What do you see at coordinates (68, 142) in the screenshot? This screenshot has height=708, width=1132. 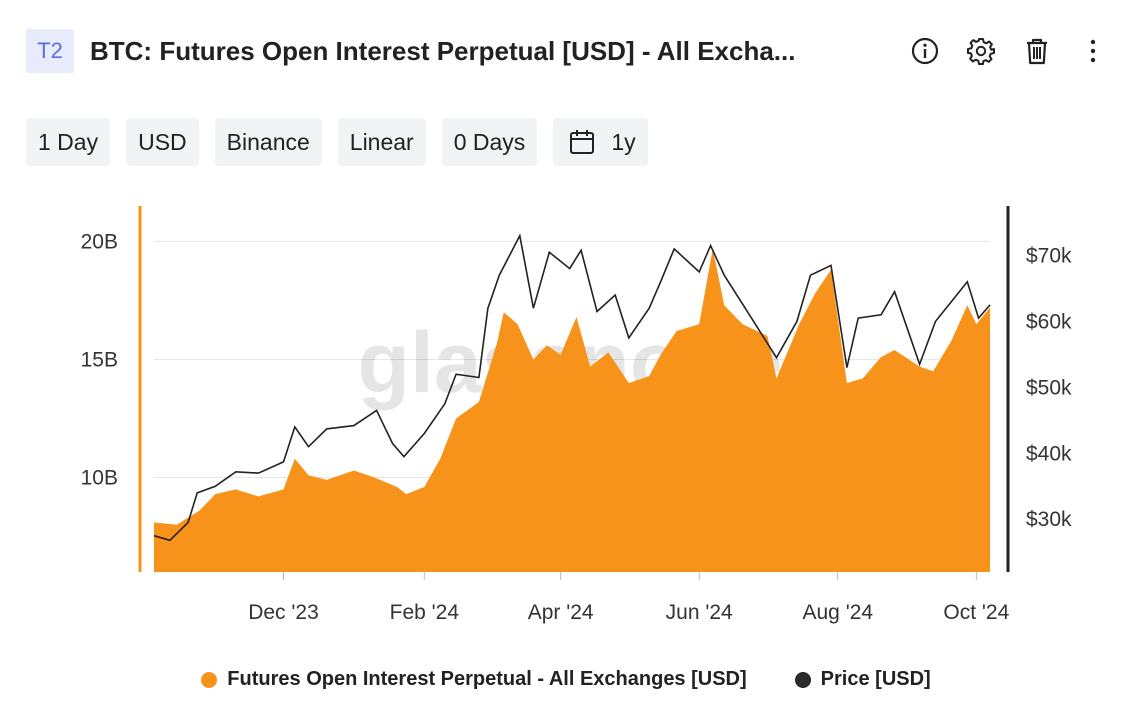 I see `resolution-select: 1 Day` at bounding box center [68, 142].